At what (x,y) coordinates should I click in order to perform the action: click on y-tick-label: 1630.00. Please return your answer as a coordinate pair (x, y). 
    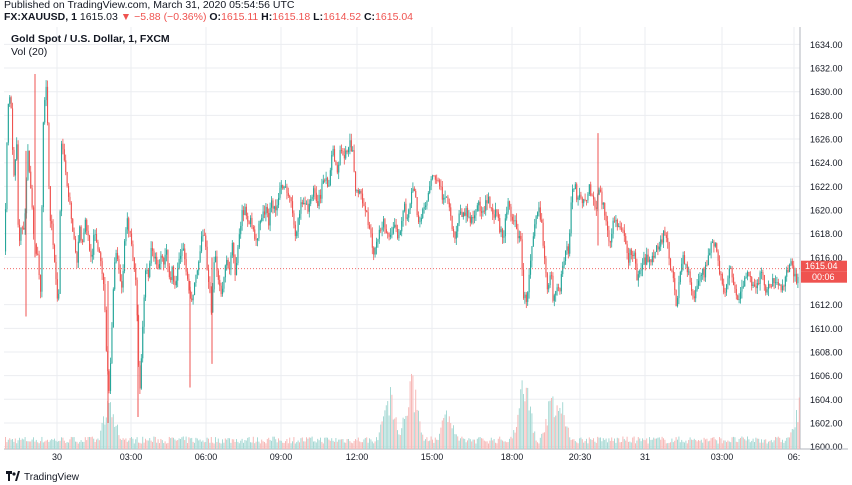
    Looking at the image, I should click on (826, 92).